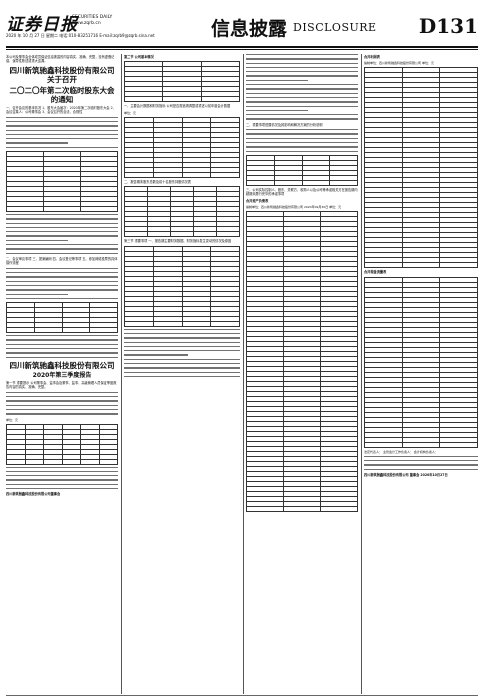 The image size is (484, 700). Describe the element at coordinates (406, 475) in the screenshot. I see `signature: 四川新筑驰鑫科技股份有限公司 董事会 2020年10月27日` at that location.